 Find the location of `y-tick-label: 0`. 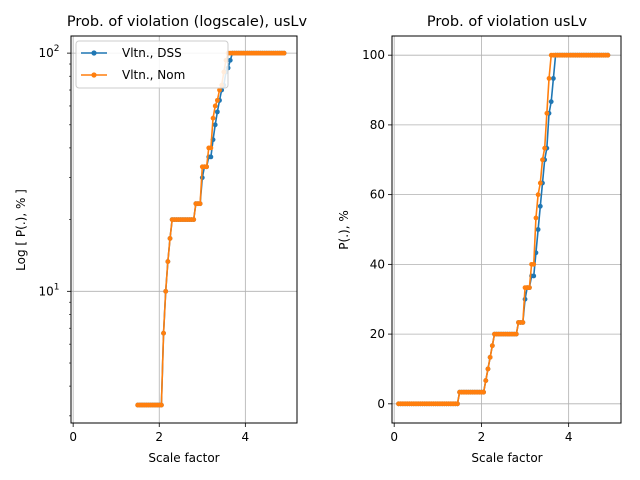

y-tick-label: 0 is located at coordinates (381, 404).